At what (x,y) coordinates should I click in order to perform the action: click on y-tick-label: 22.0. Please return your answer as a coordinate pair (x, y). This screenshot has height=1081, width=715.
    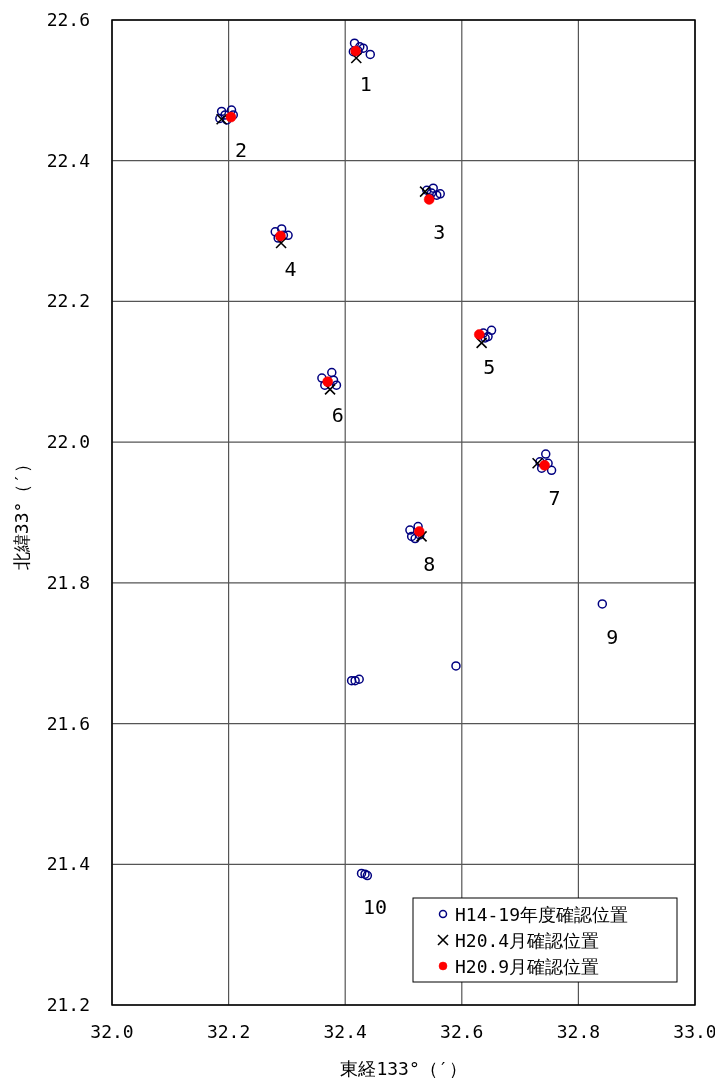
    Looking at the image, I should click on (68, 442).